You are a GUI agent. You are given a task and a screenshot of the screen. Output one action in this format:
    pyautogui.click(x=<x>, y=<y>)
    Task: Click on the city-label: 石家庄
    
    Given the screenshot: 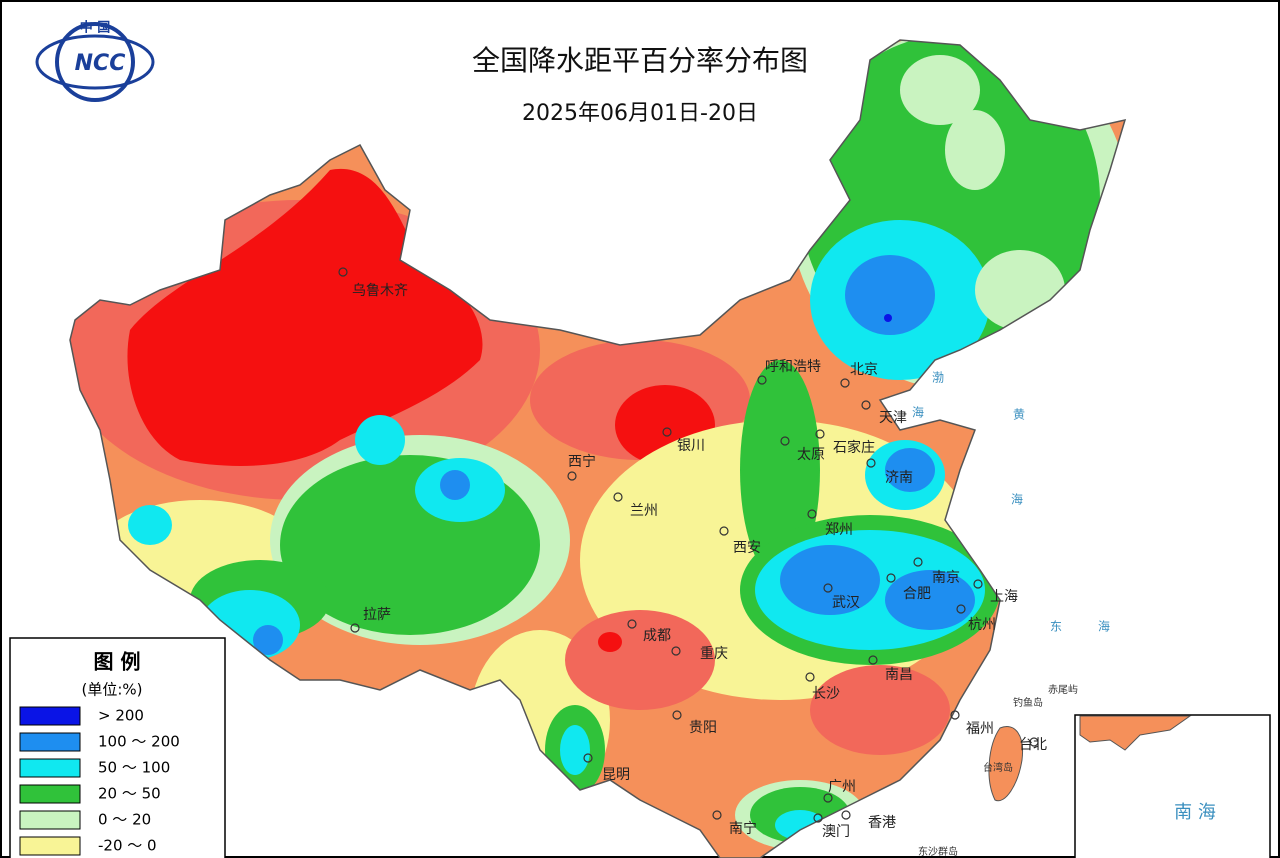 What is the action you would take?
    pyautogui.click(x=854, y=447)
    